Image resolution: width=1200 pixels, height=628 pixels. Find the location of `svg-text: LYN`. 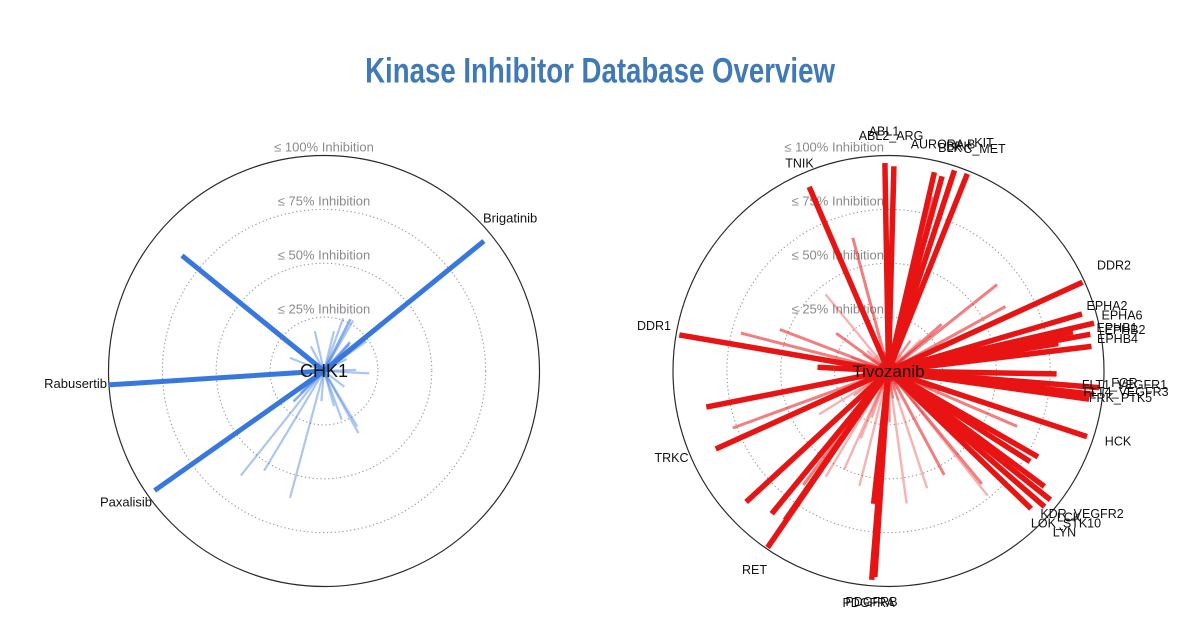

svg-text: LYN is located at coordinates (1064, 533).